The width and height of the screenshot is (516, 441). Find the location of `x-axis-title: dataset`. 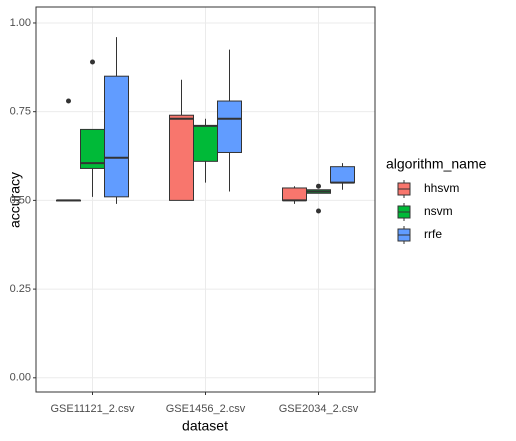

x-axis-title: dataset is located at coordinates (205, 426).